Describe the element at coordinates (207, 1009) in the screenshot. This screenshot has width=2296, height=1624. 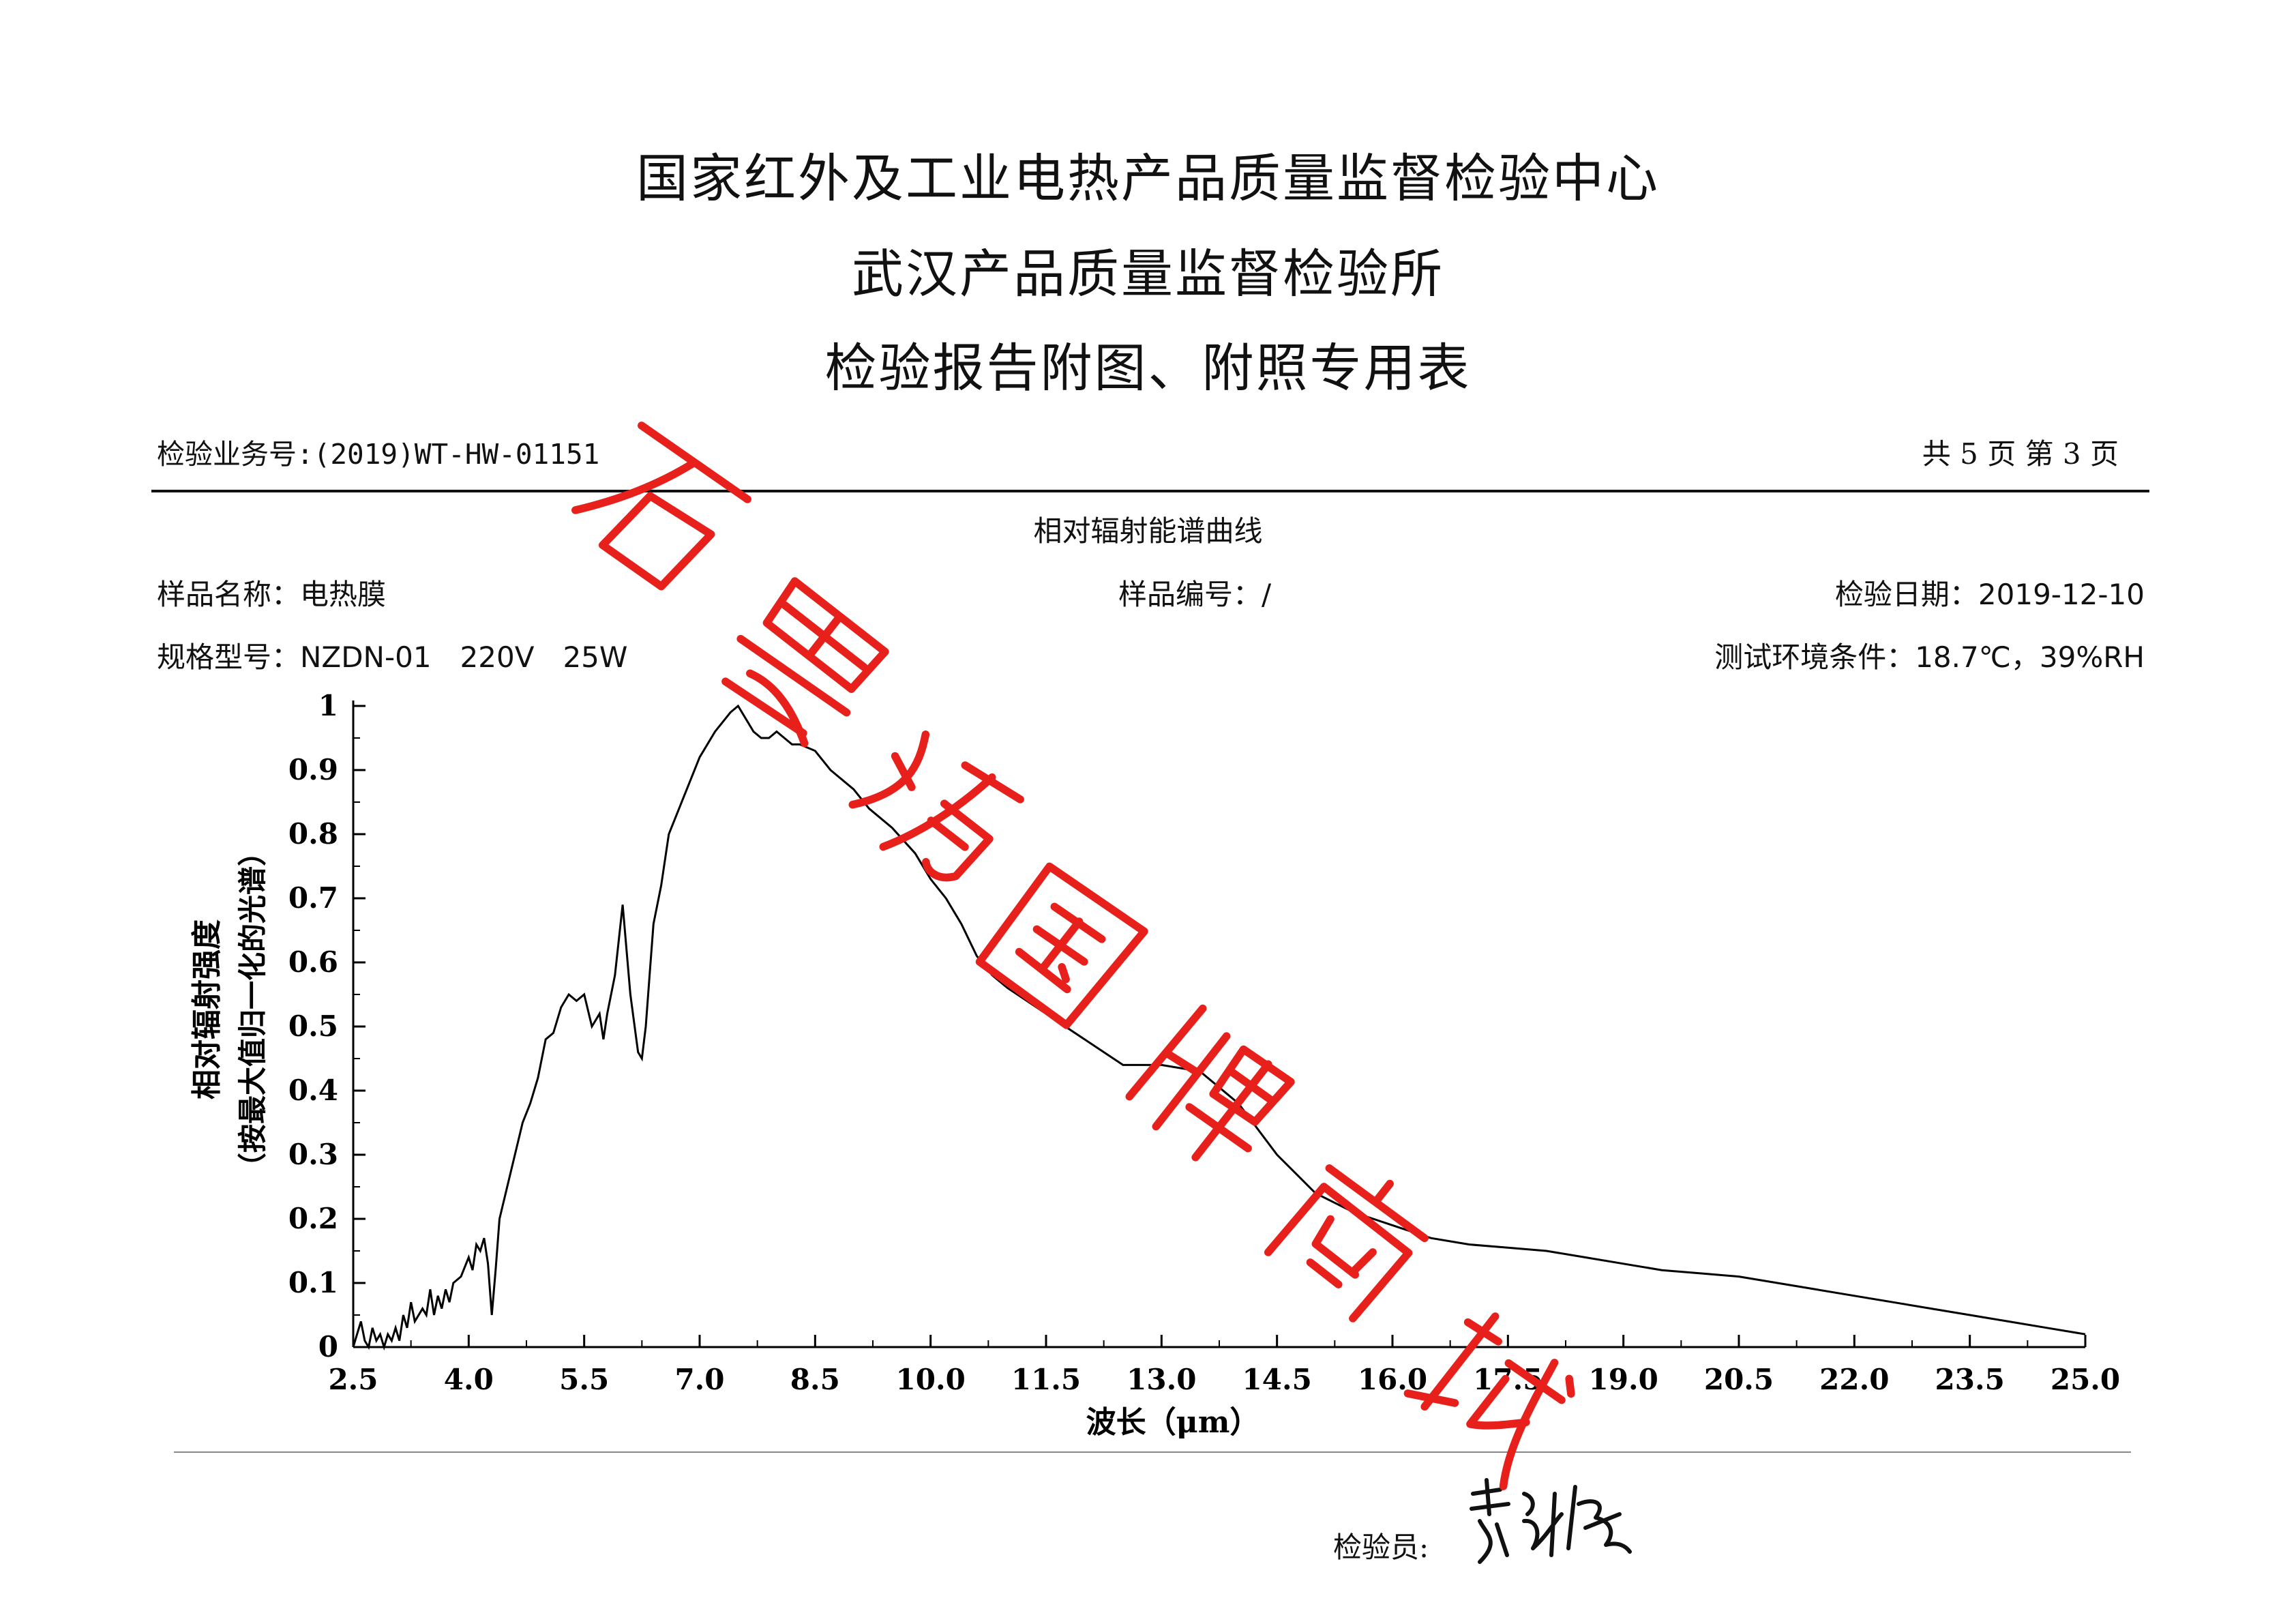
I see `y-axis-label: 相对辐射强度` at that location.